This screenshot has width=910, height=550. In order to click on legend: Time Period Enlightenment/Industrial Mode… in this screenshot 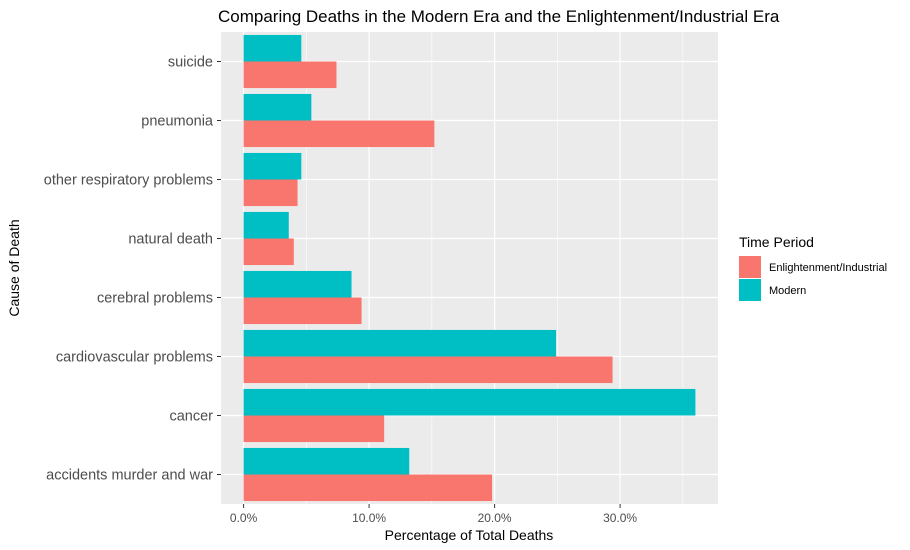, I will do `click(813, 267)`.